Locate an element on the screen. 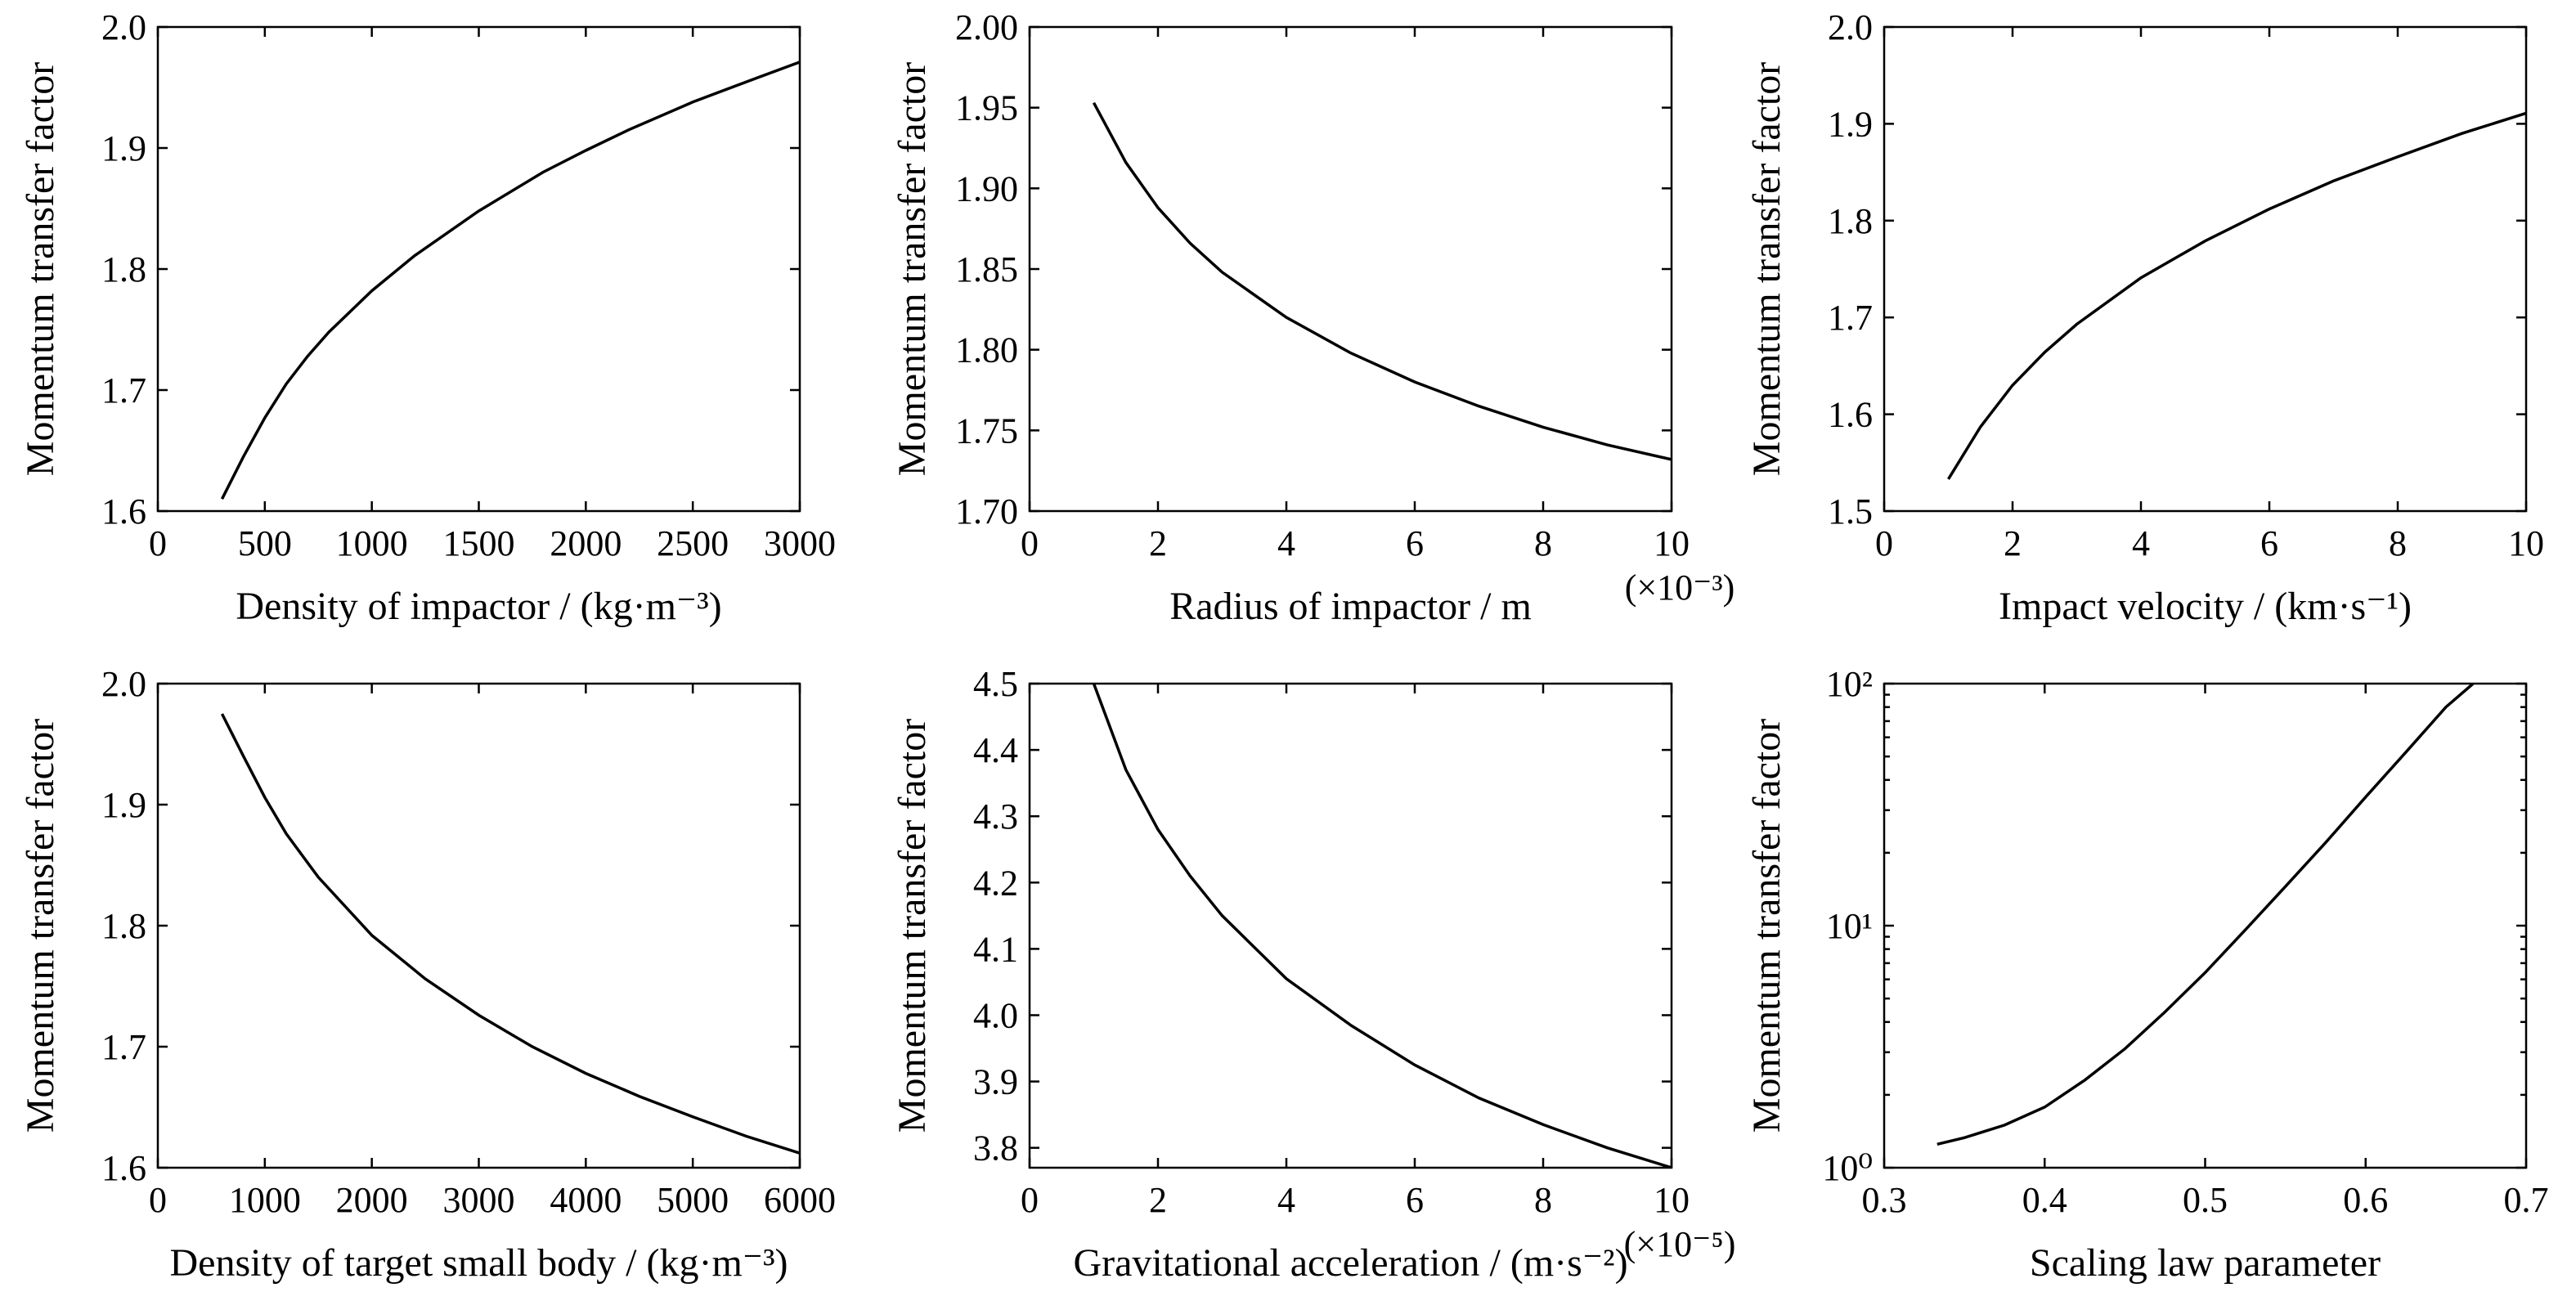 The width and height of the screenshot is (2576, 1301). x-axis-label: Density of target small body / (kg·m⁻³) is located at coordinates (478, 1263).